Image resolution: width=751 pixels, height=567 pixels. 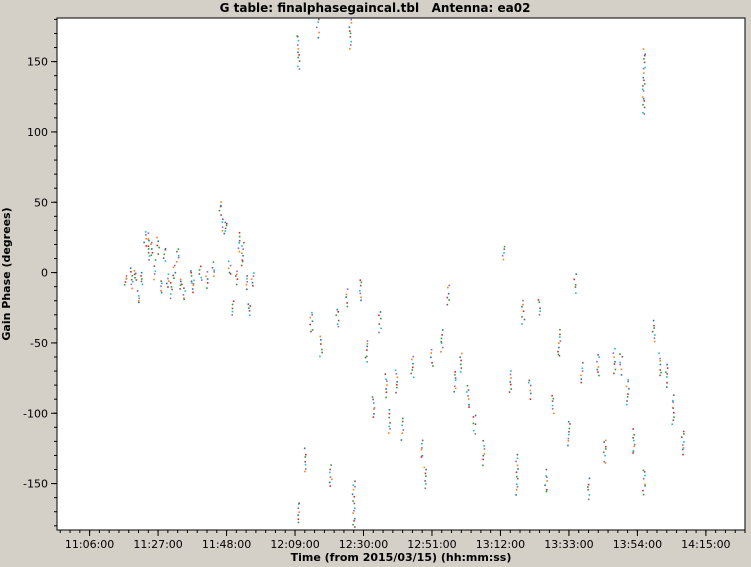 I want to click on x-tick-label: 14:15:00, so click(x=705, y=544).